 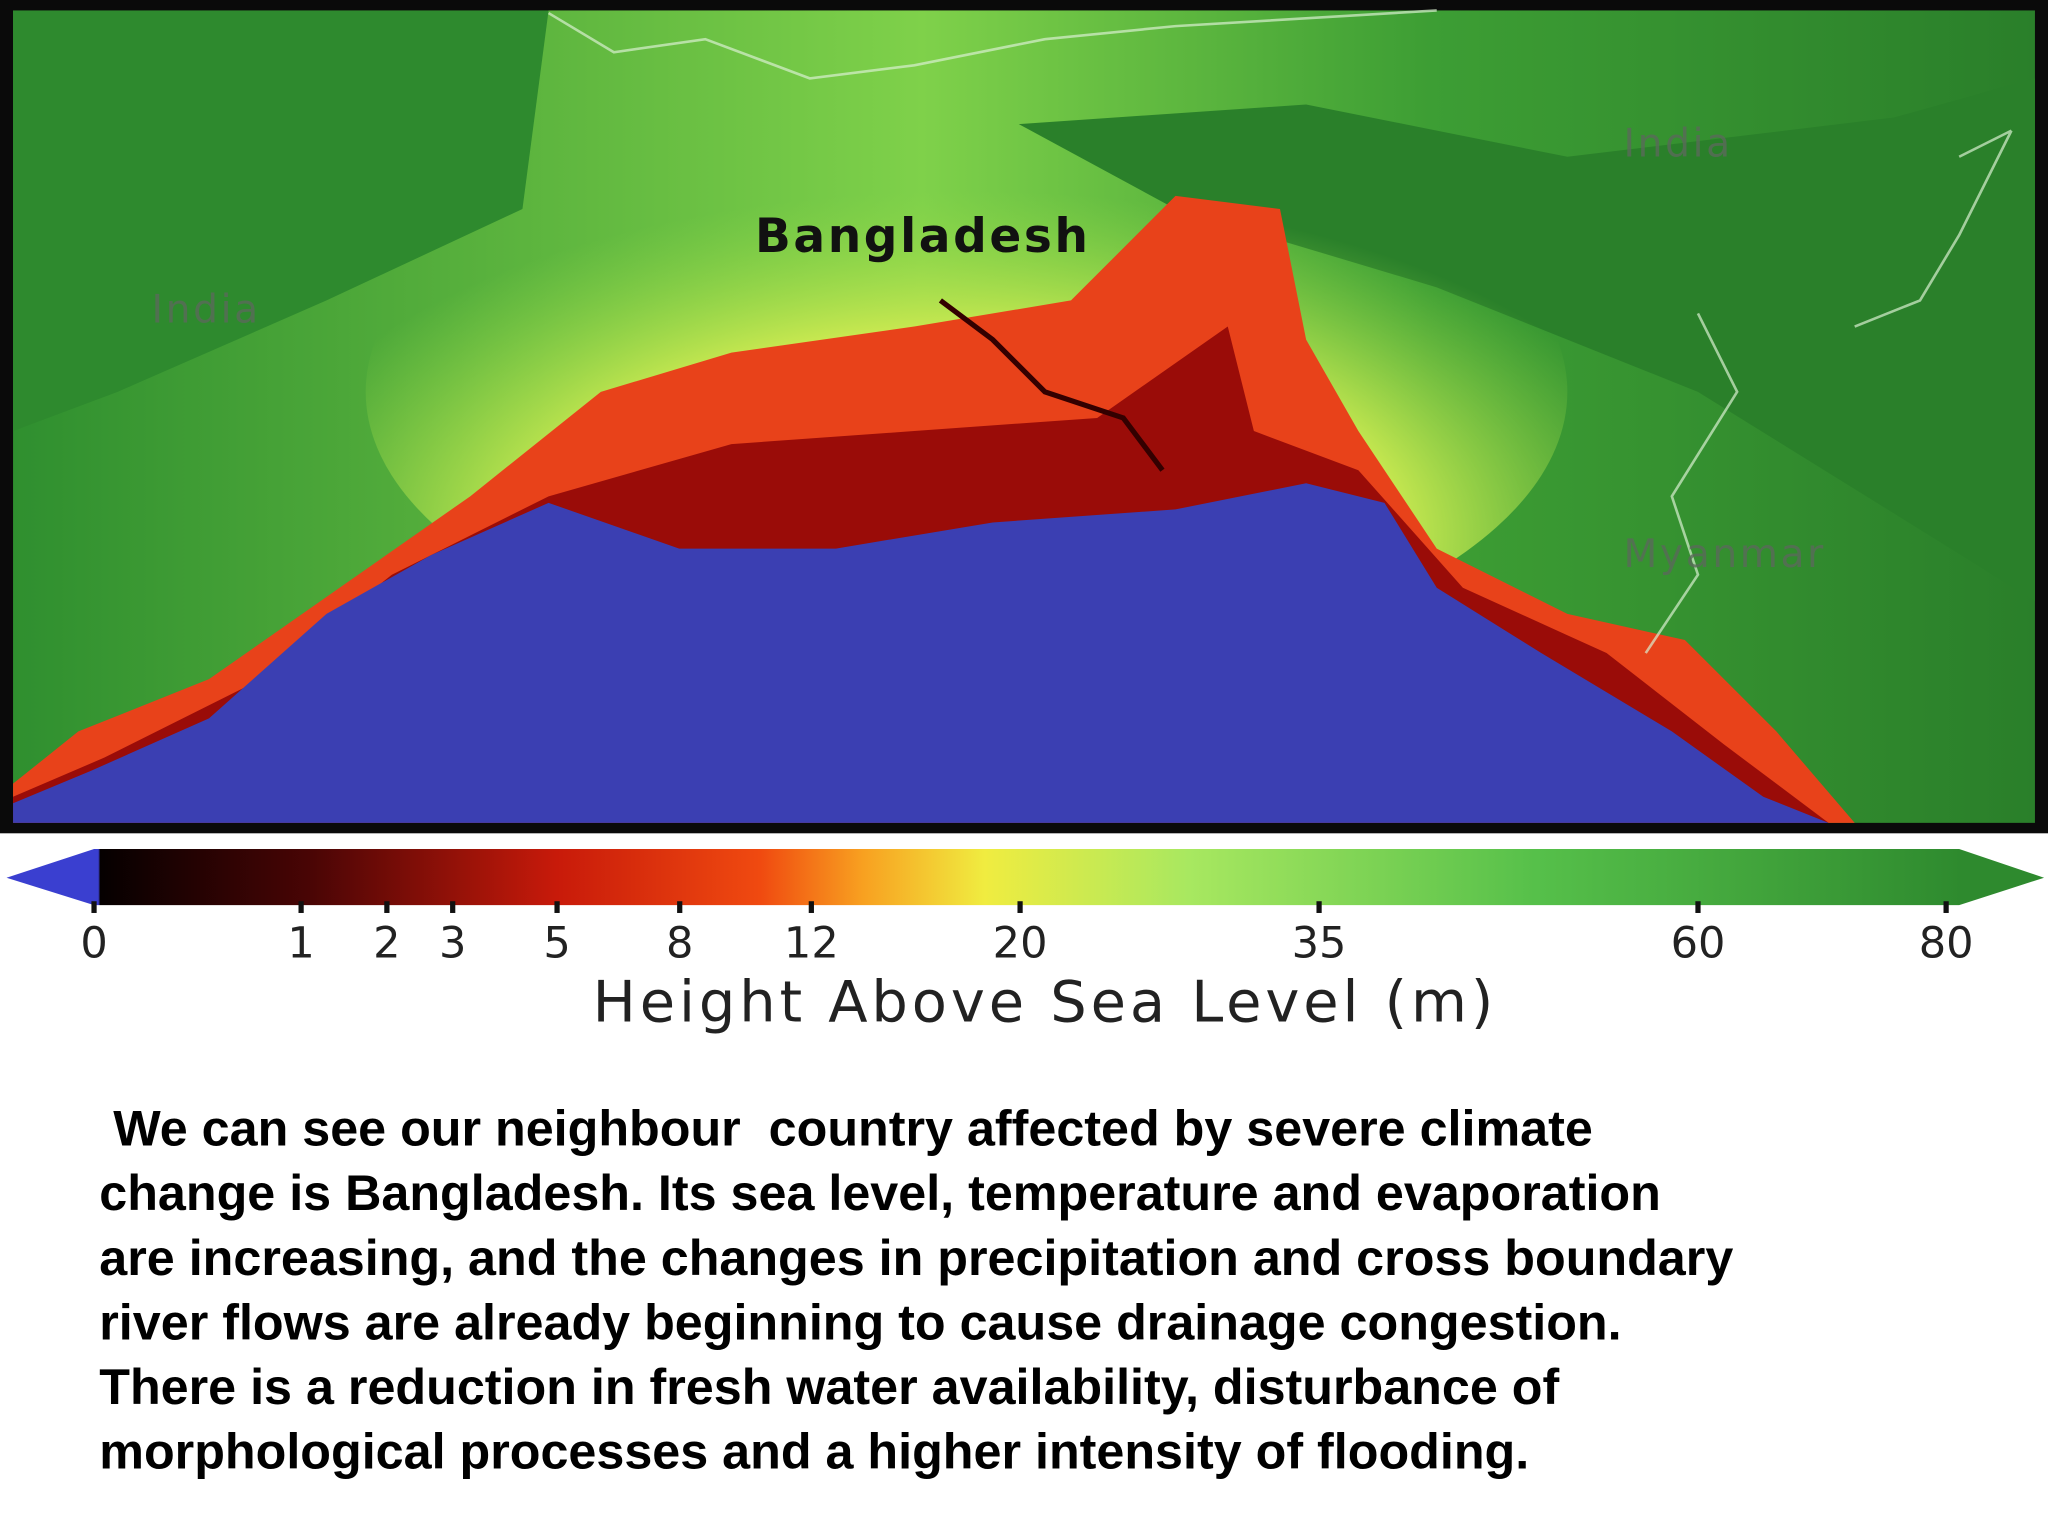 I want to click on tick-label: 0, so click(x=93, y=943).